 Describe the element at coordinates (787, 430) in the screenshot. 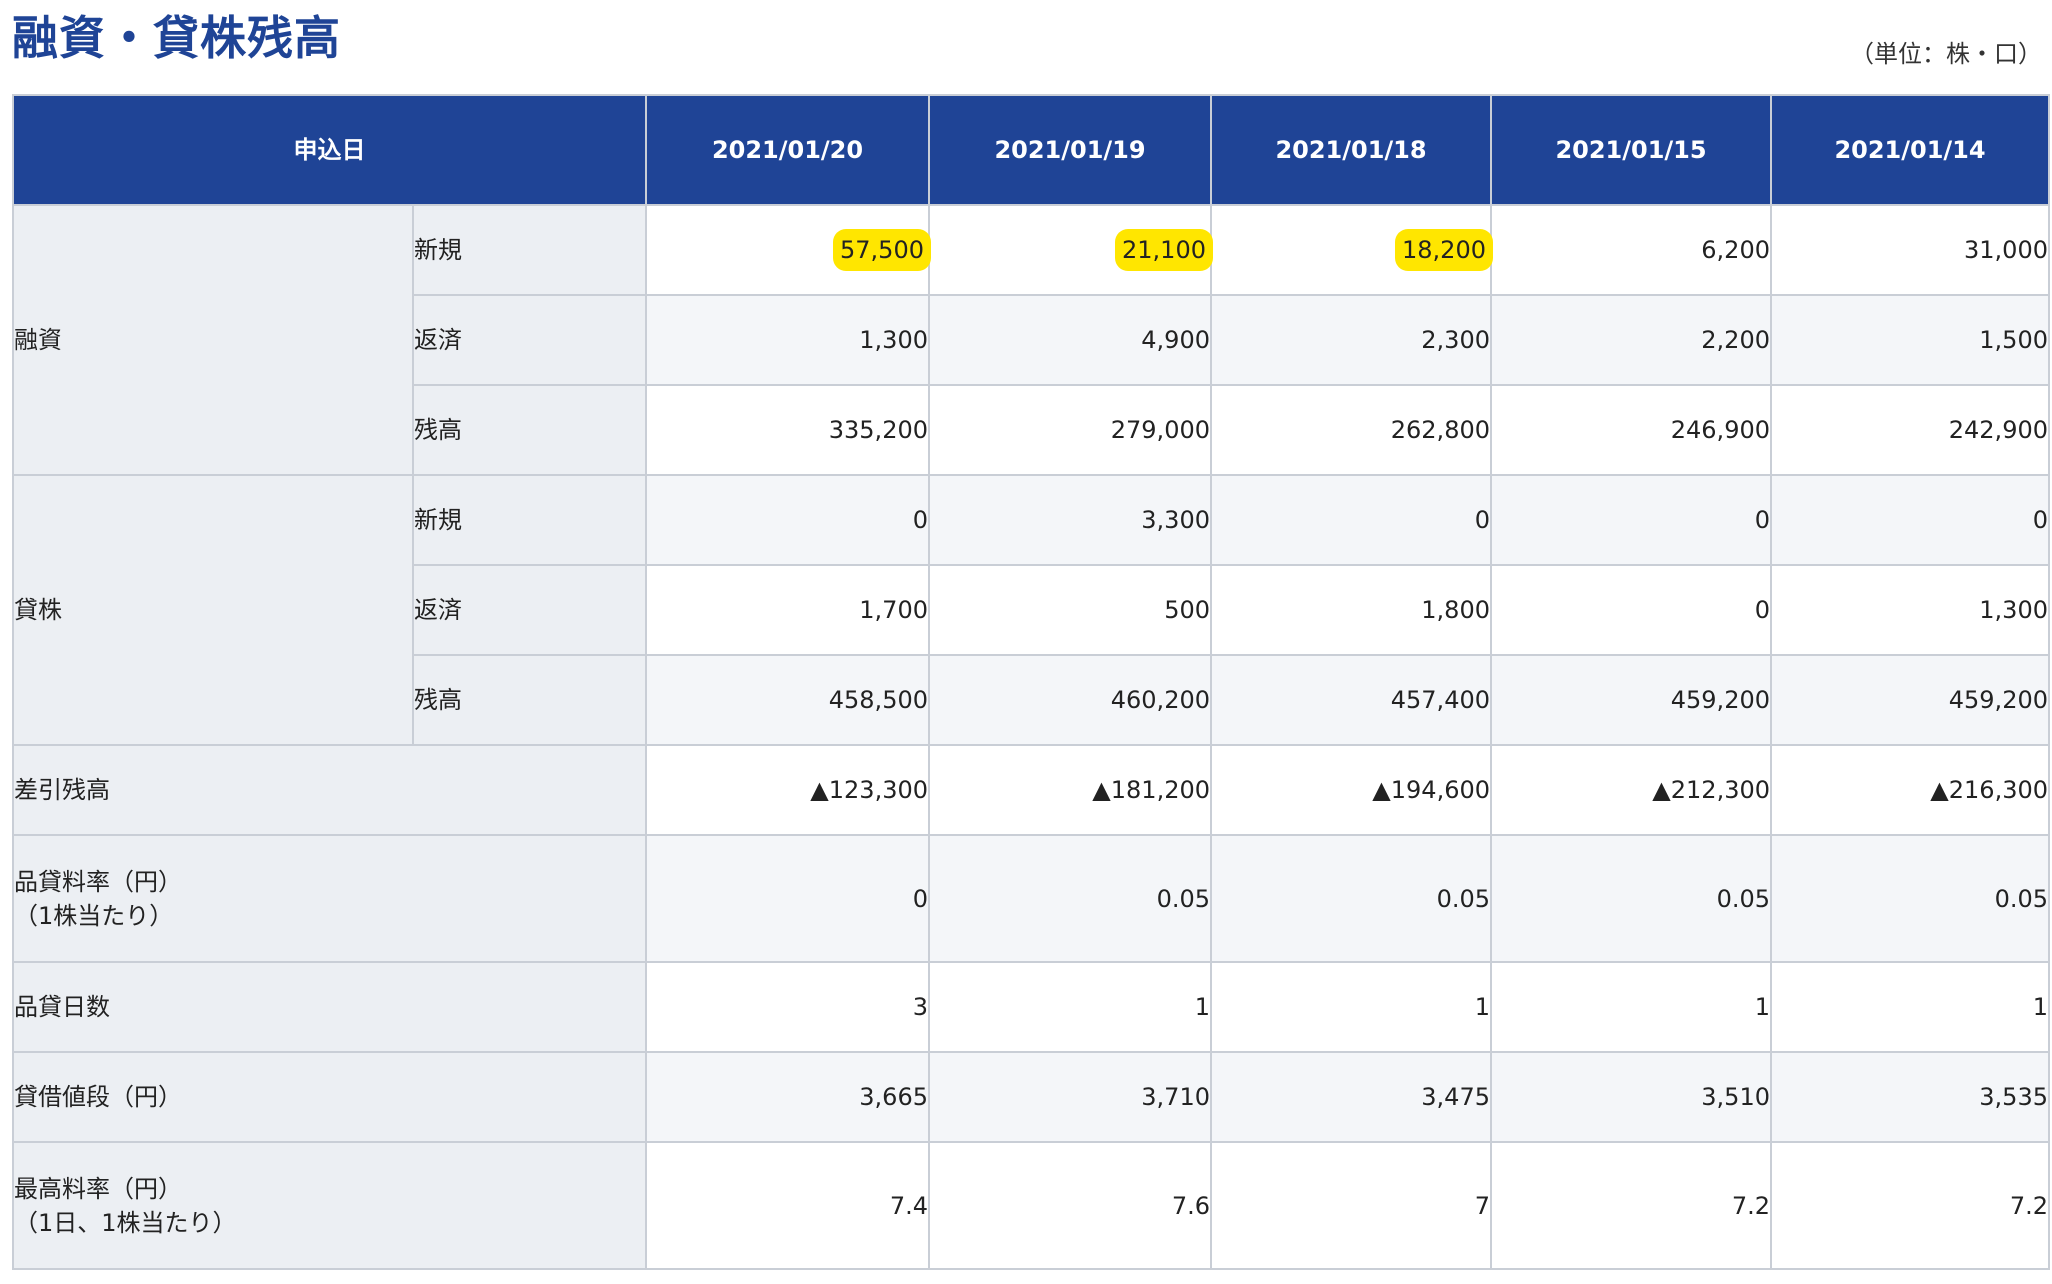

I see `table-cell: 335,200` at that location.